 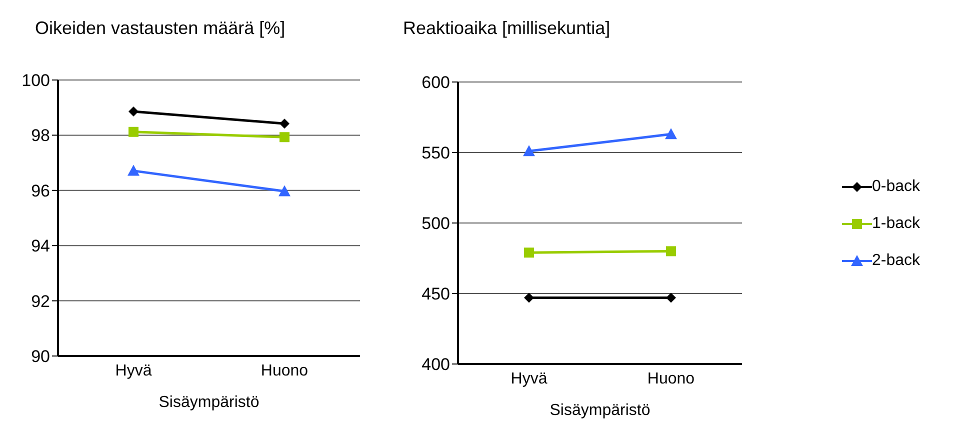 I want to click on chart-title: Oikeiden vastausten määrä [%], so click(x=160, y=28).